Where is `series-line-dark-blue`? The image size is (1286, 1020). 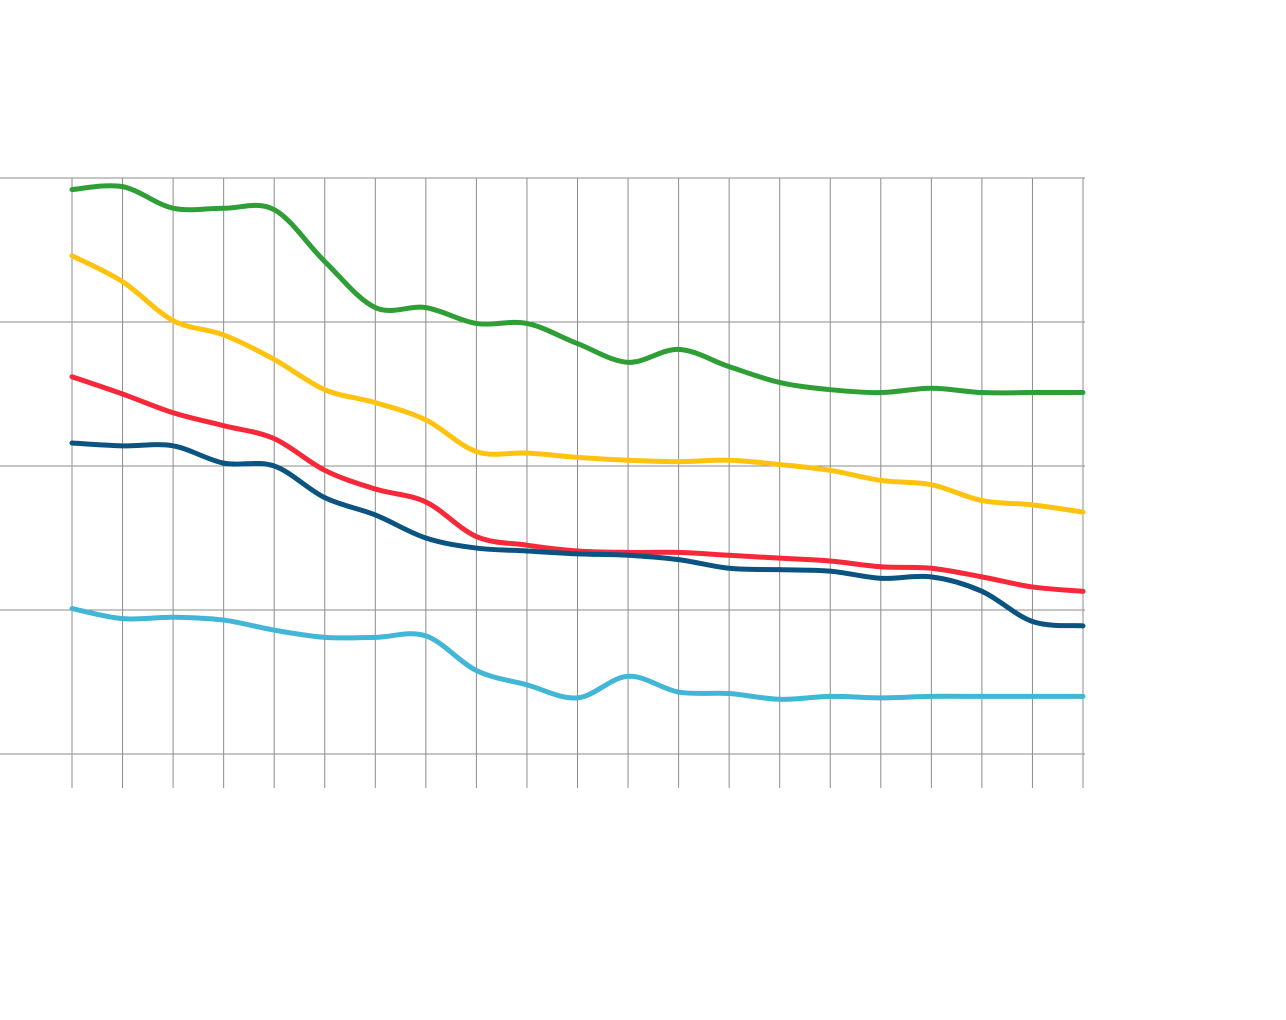 series-line-dark-blue is located at coordinates (577, 534).